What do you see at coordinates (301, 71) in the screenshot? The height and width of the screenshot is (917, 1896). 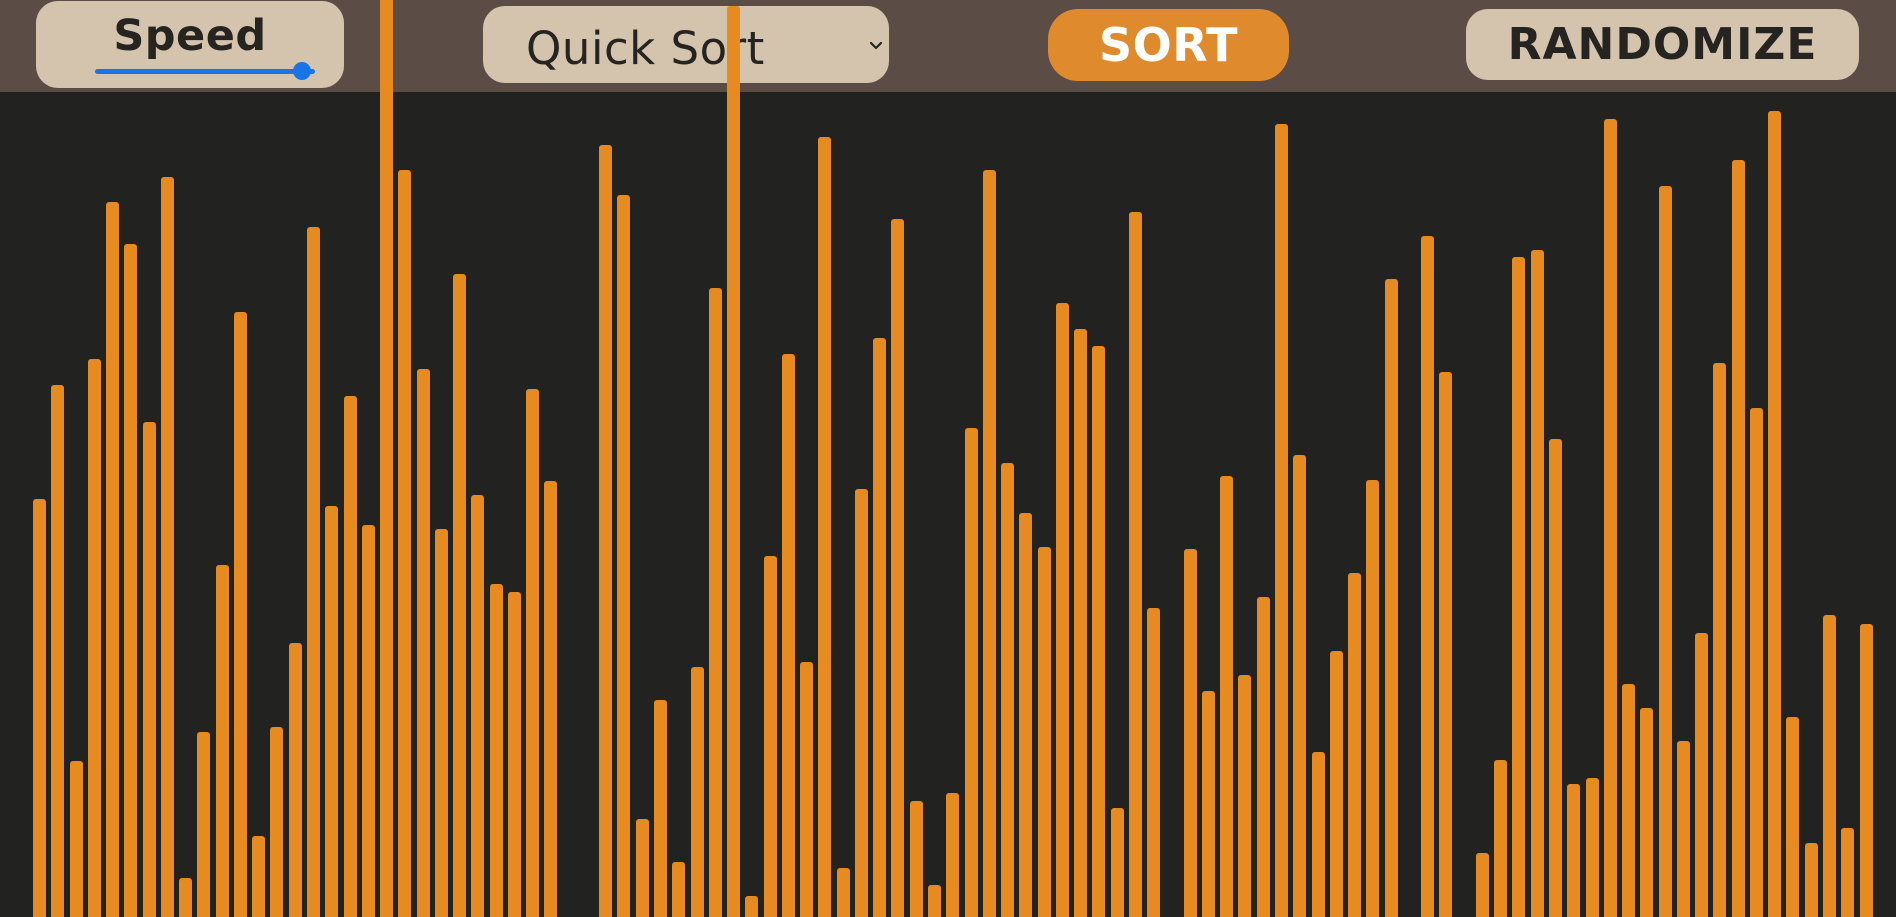 I see `speed-slider-thumb` at bounding box center [301, 71].